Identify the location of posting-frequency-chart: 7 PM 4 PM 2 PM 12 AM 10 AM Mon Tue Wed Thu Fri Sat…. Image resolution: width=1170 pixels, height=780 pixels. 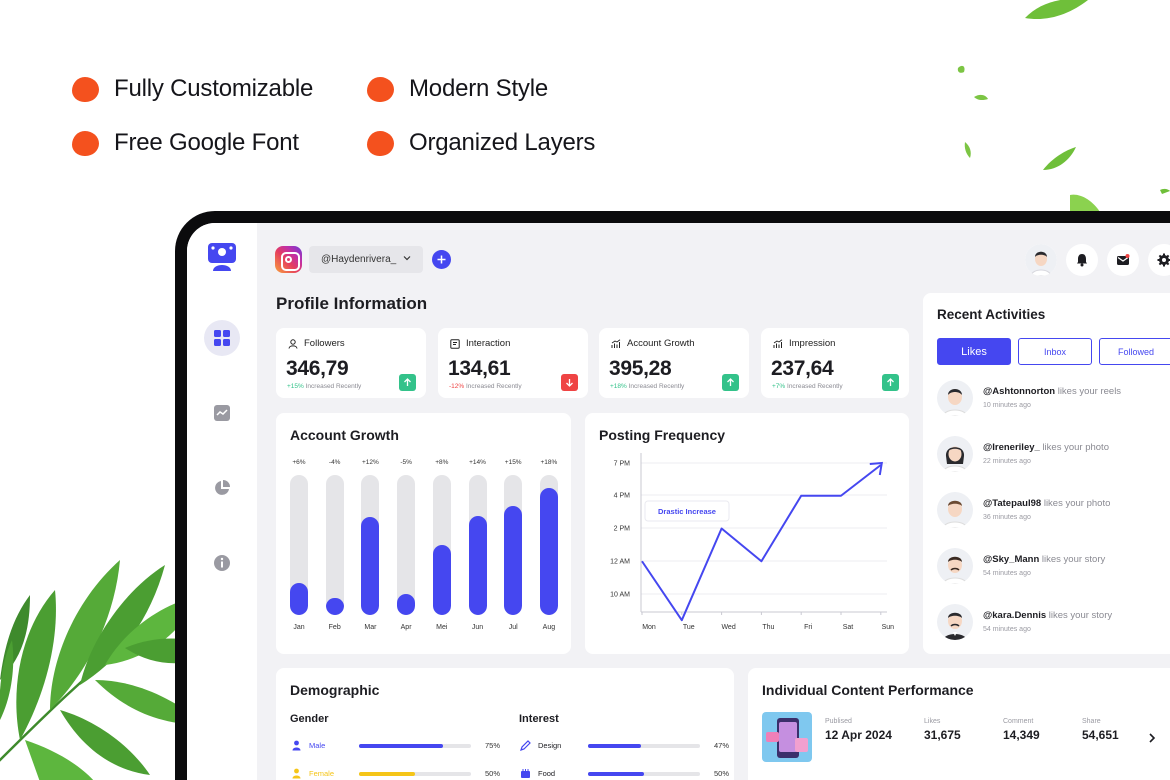
(752, 542).